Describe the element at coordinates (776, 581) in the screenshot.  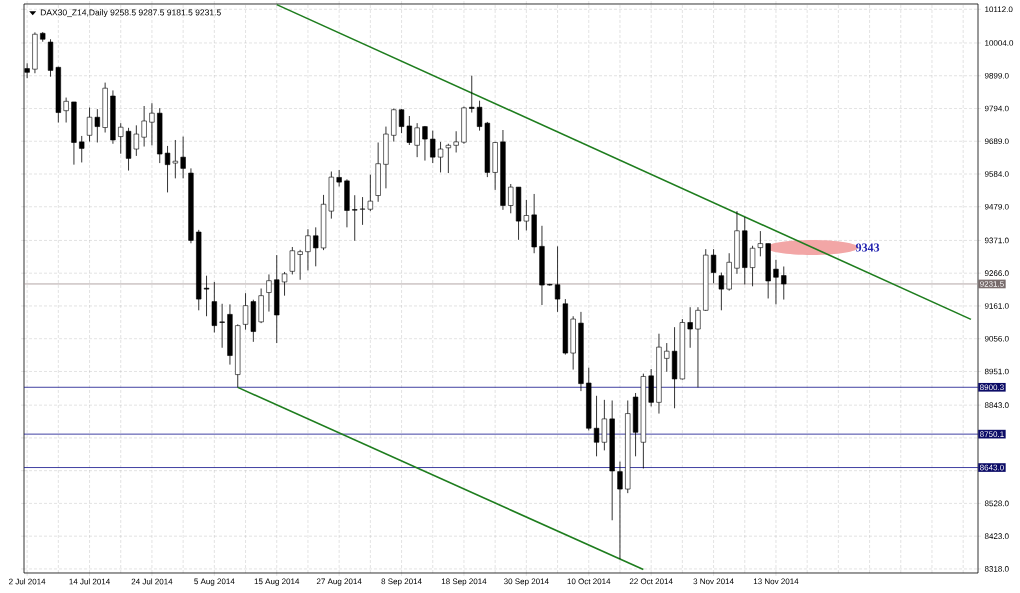
I see `x-tick-label: 13 Nov 2014` at that location.